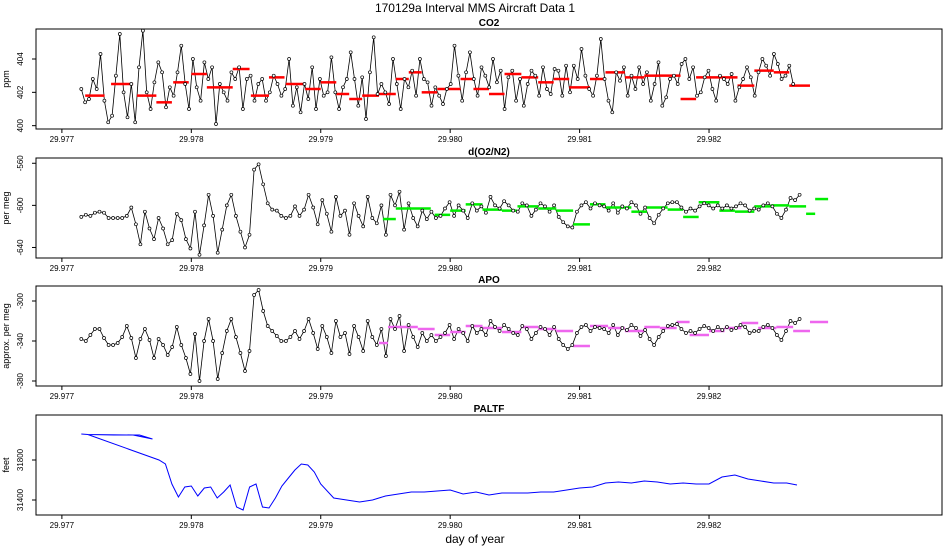  I want to click on co2-x-tick-label: 29.982, so click(709, 139).